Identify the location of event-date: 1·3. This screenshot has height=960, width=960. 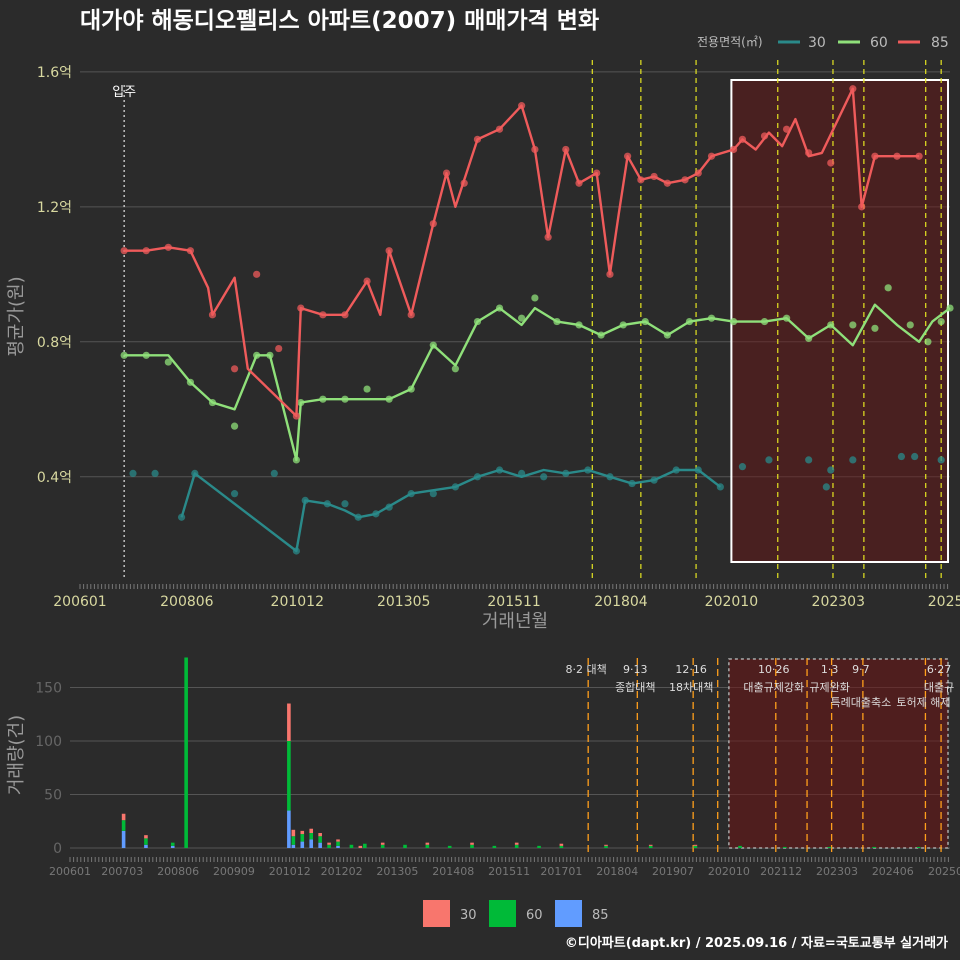
(830, 669).